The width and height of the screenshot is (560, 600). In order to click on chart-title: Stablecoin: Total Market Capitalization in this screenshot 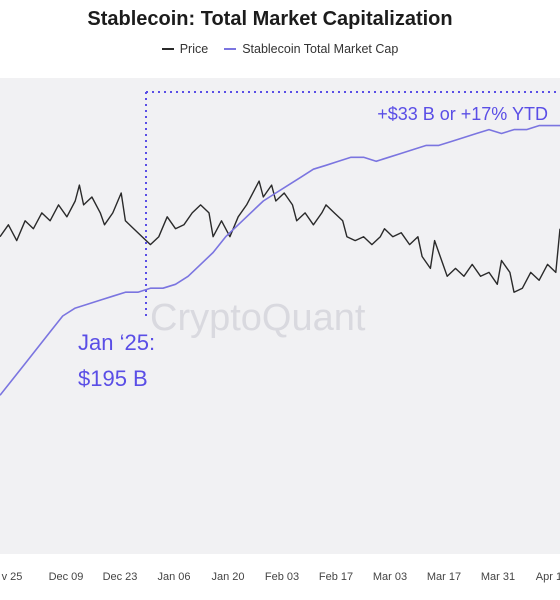, I will do `click(270, 19)`.